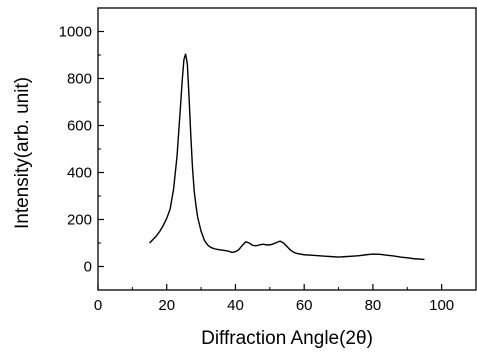 This screenshot has height=358, width=477. I want to click on x-axis-ticks: 0 20 40 60 80 100, so click(274, 299).